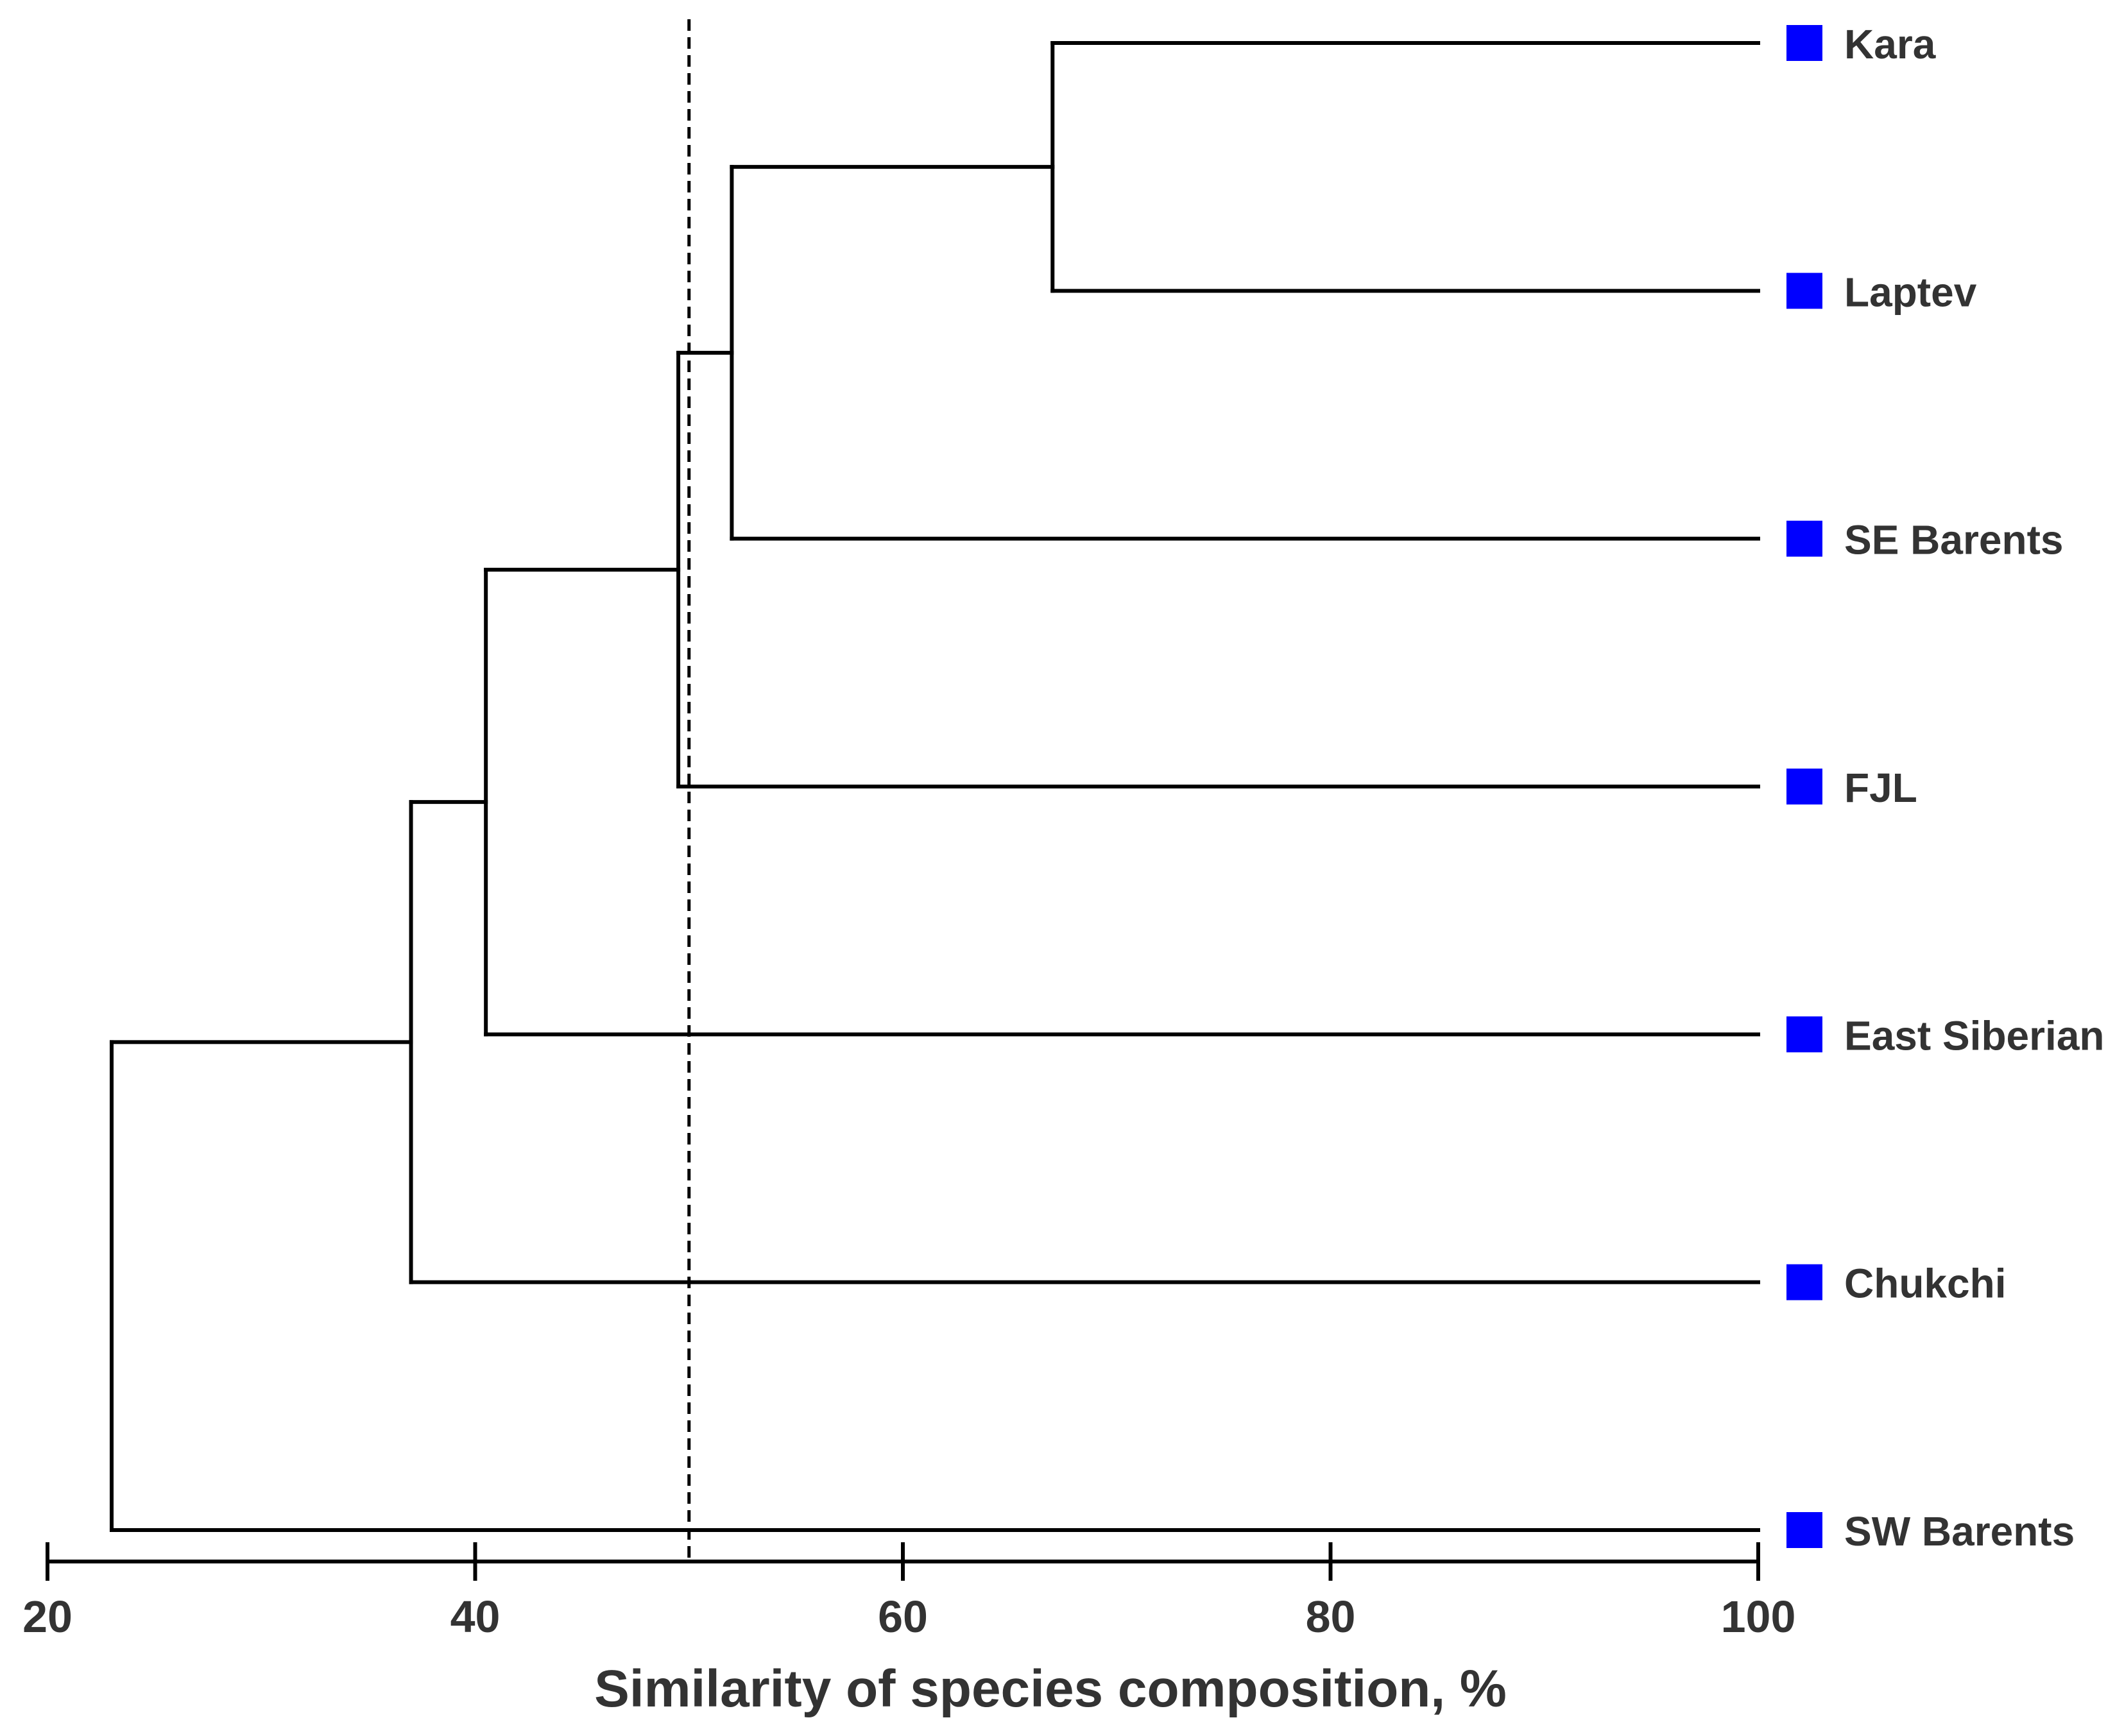 The image size is (2124, 1736). What do you see at coordinates (1880, 788) in the screenshot?
I see `leaf-label-fjl: FJL` at bounding box center [1880, 788].